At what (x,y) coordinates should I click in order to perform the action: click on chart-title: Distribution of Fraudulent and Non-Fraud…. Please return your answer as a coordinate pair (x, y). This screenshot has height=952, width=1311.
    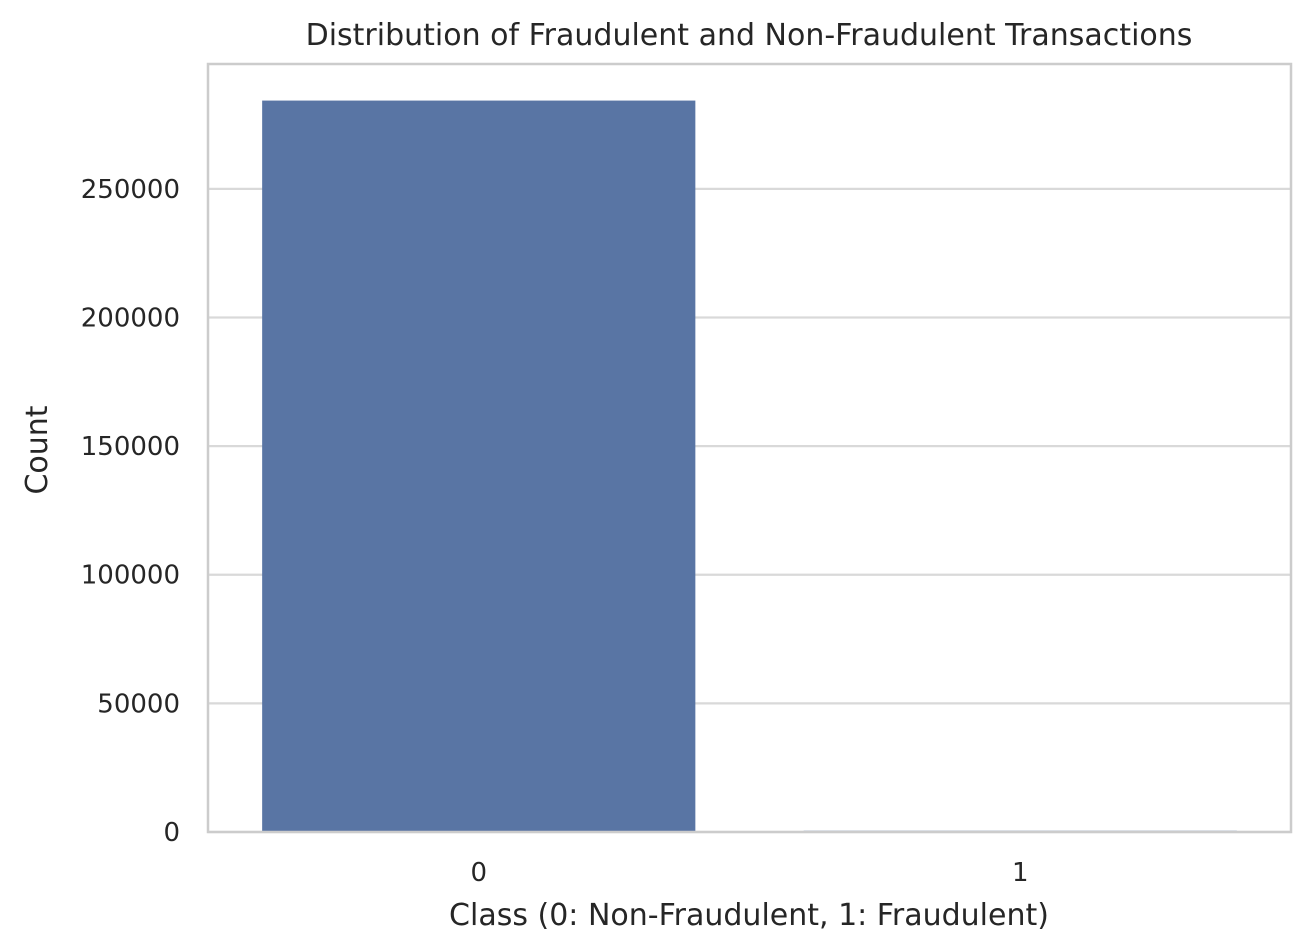
    Looking at the image, I should click on (749, 35).